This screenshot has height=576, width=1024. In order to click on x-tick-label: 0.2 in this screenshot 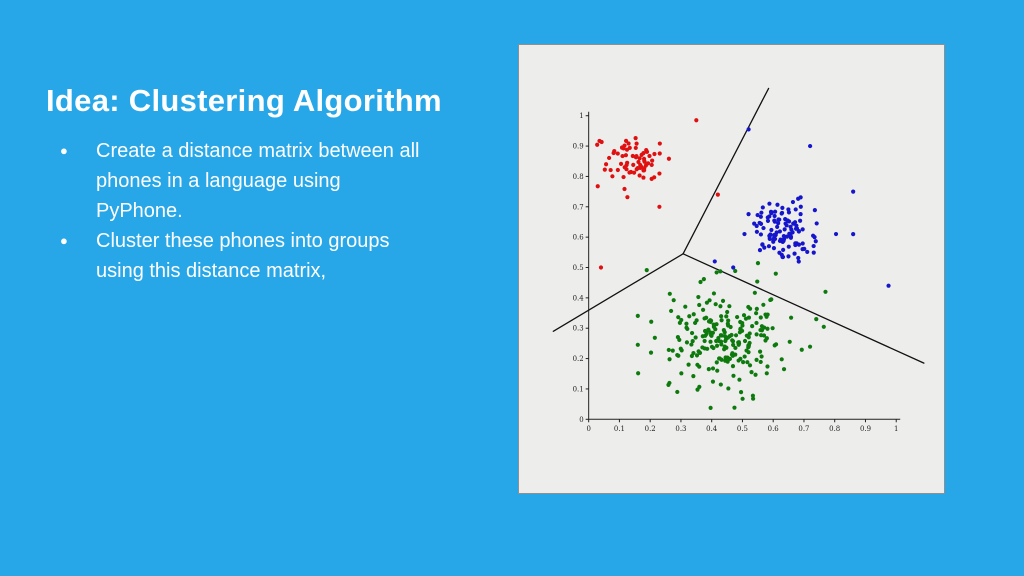, I will do `click(650, 429)`.